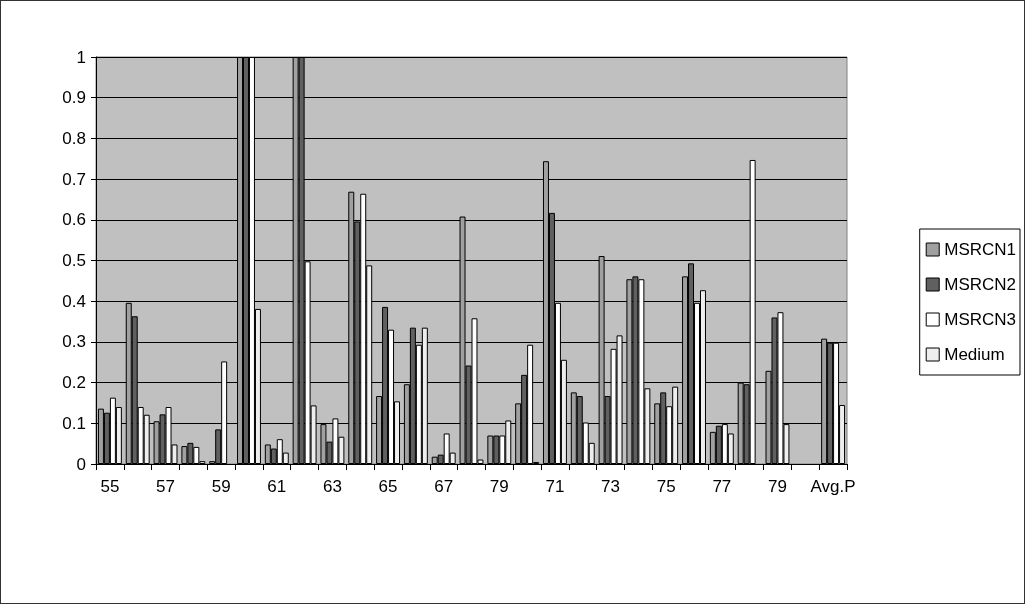 This screenshot has height=604, width=1025. Describe the element at coordinates (81, 57) in the screenshot. I see `y-tick-label: 1` at that location.